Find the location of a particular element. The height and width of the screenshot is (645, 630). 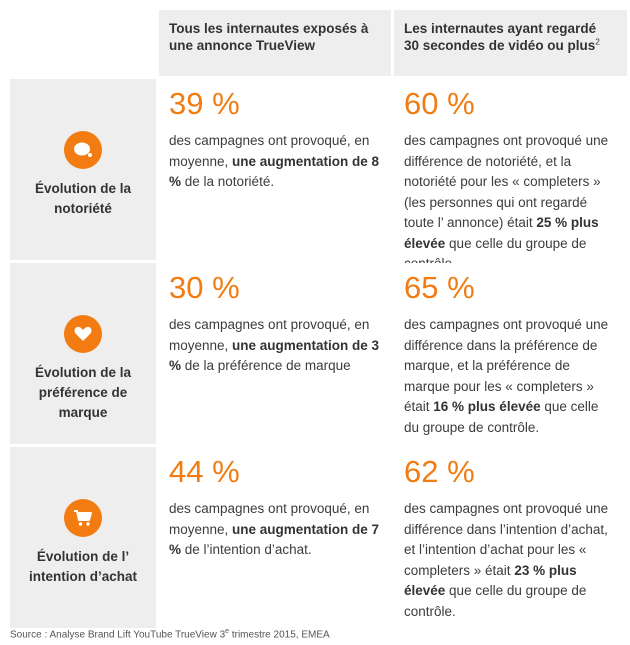

corner-cell is located at coordinates (83, 43).